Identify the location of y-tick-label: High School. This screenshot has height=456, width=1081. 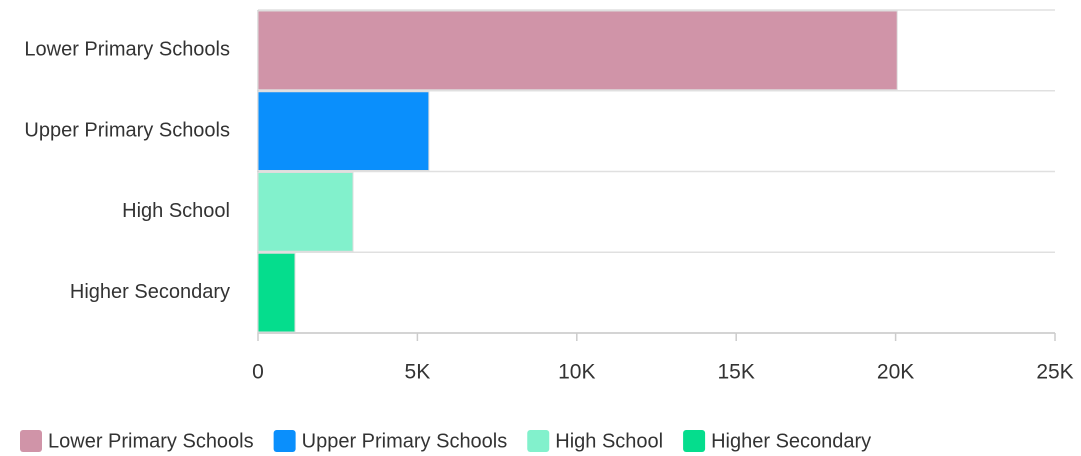
(176, 211).